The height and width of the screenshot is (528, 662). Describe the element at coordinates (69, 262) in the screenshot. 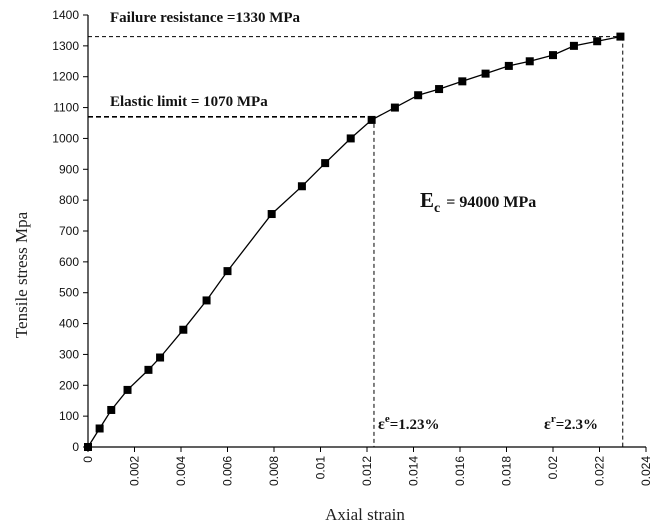

I see `y-tick-label: 600` at that location.